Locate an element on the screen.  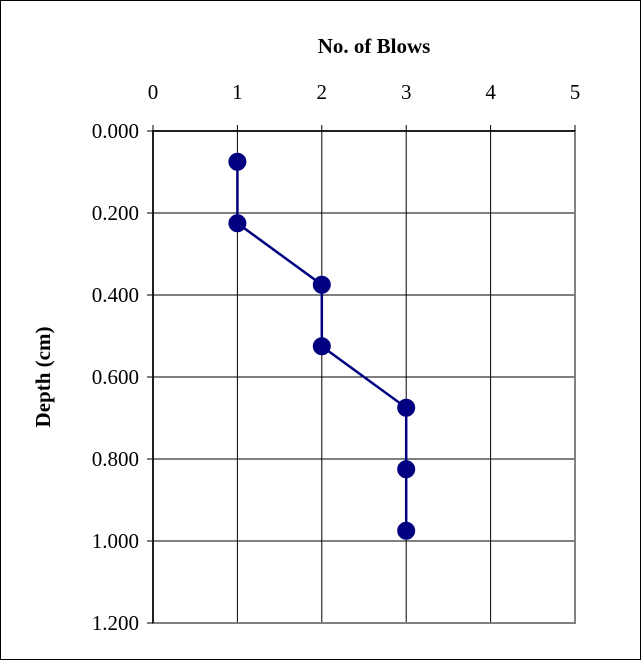
x-tick-label: 4 is located at coordinates (490, 92).